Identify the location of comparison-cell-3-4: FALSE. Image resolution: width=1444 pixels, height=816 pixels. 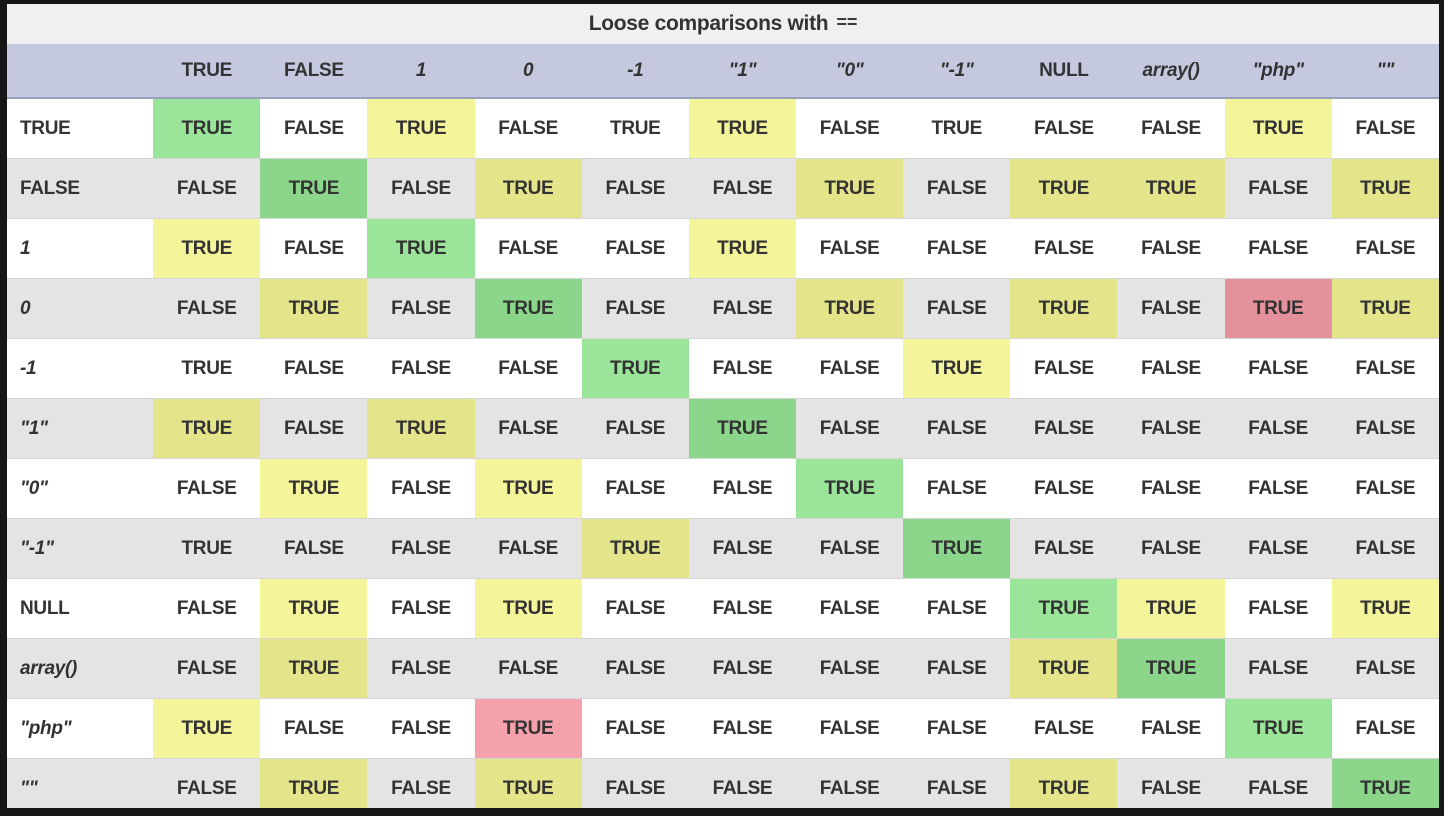
(635, 308).